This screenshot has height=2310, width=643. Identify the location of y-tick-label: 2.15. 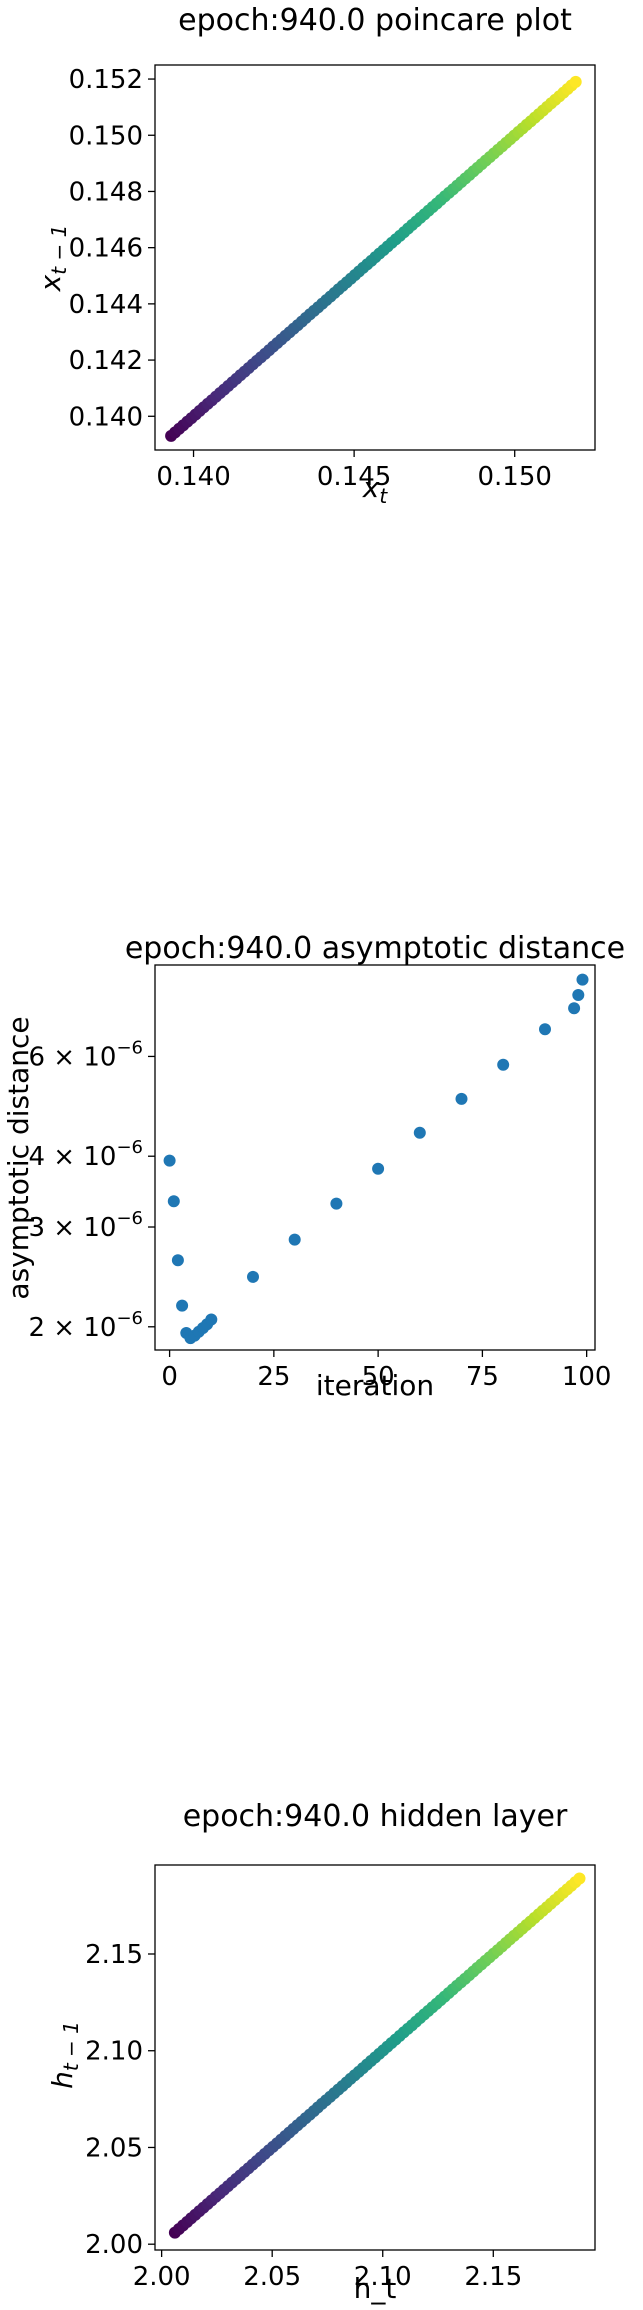
(114, 1955).